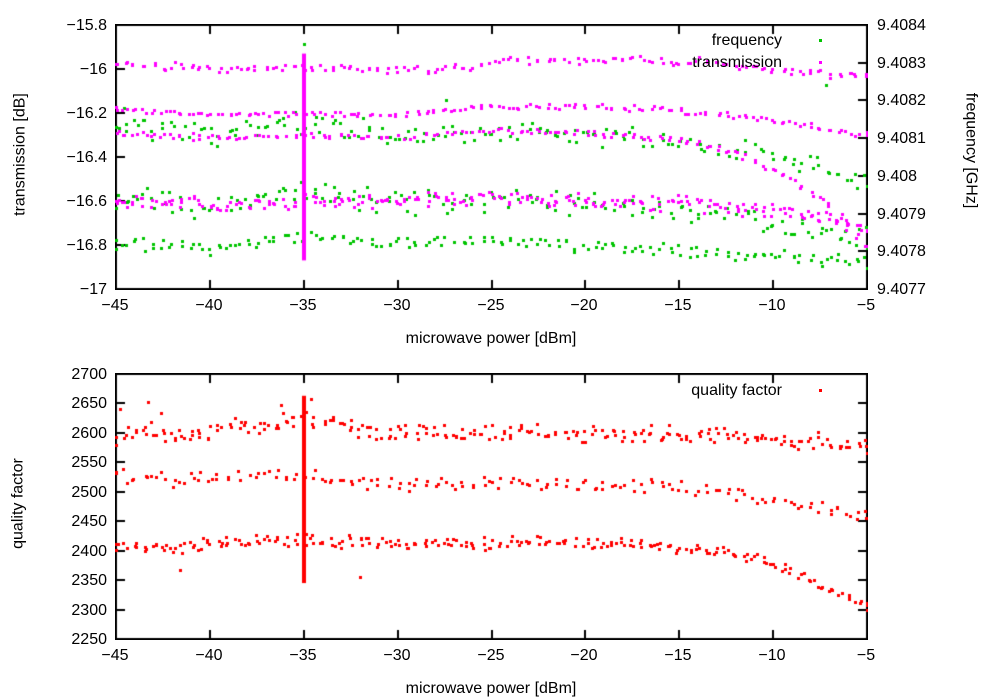 Image resolution: width=1000 pixels, height=700 pixels. Describe the element at coordinates (89, 639) in the screenshot. I see `bottom-panel-y-tick-label: 2250` at that location.